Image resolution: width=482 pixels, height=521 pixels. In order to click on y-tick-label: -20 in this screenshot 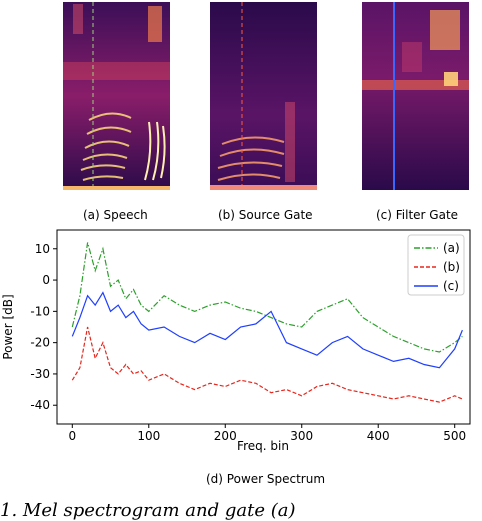, I will do `click(40, 343)`.